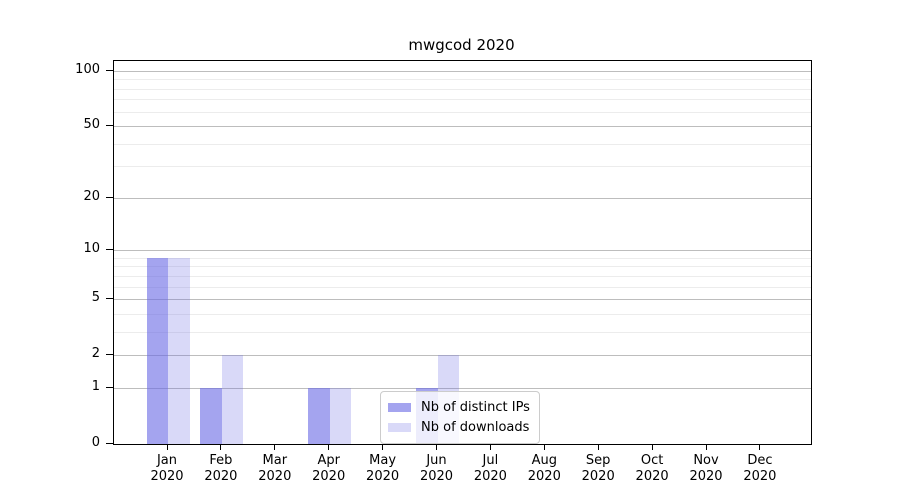  I want to click on x-tick-month: Jun, so click(436, 460).